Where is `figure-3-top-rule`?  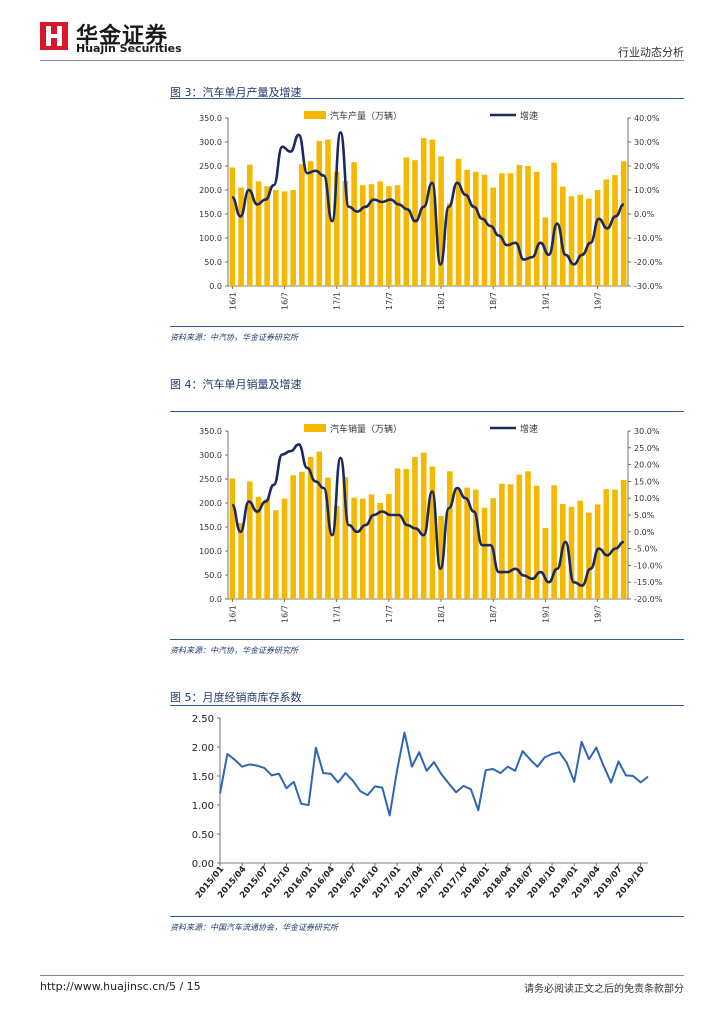 figure-3-top-rule is located at coordinates (427, 98).